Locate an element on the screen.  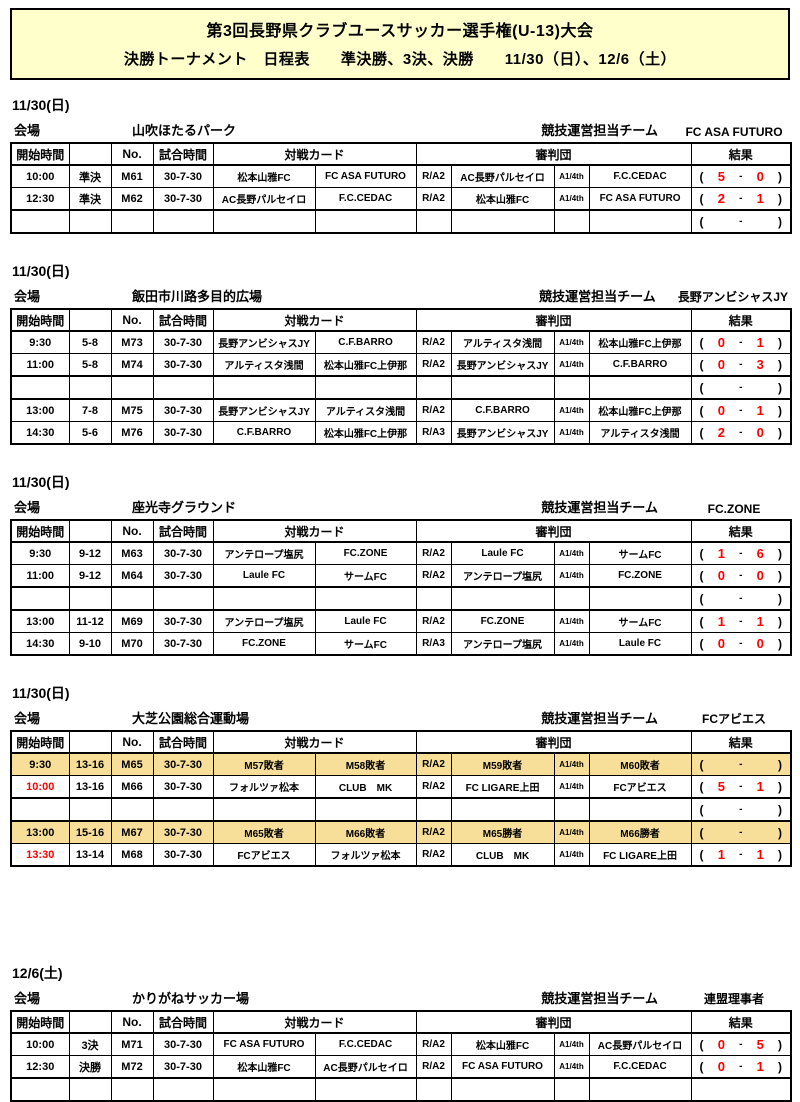
home-team-cell is located at coordinates (264, 598).